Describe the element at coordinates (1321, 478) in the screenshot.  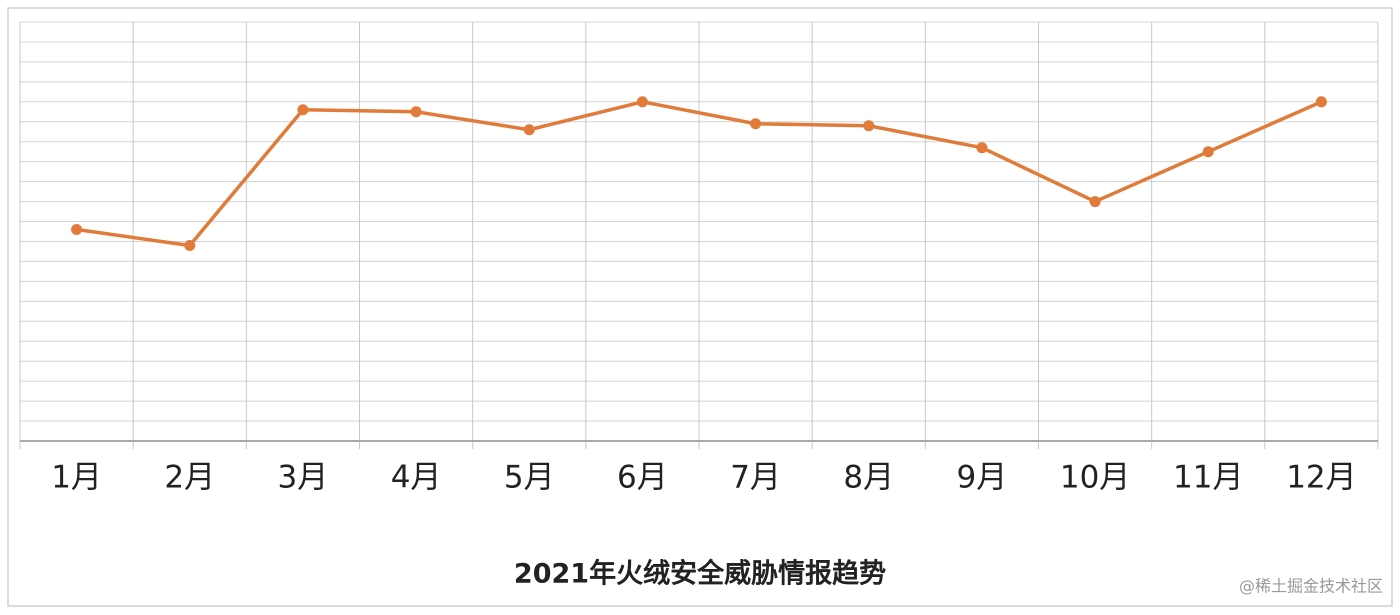
I see `x-tick-label: 12月` at that location.